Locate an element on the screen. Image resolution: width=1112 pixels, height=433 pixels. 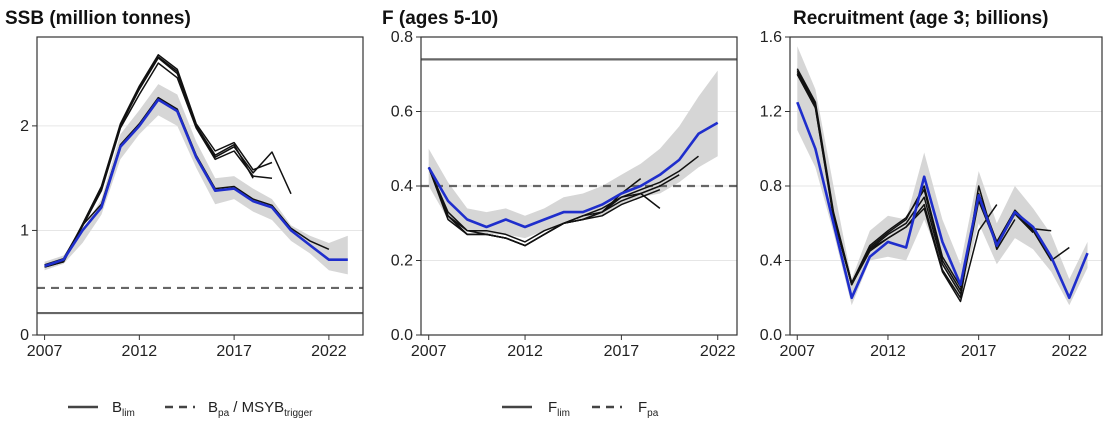
recruitment-xtick-label: 2007 is located at coordinates (797, 351).